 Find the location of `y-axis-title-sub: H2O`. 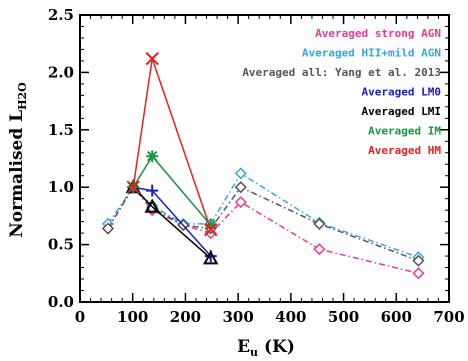

y-axis-title-sub: H2O is located at coordinates (22, 96).